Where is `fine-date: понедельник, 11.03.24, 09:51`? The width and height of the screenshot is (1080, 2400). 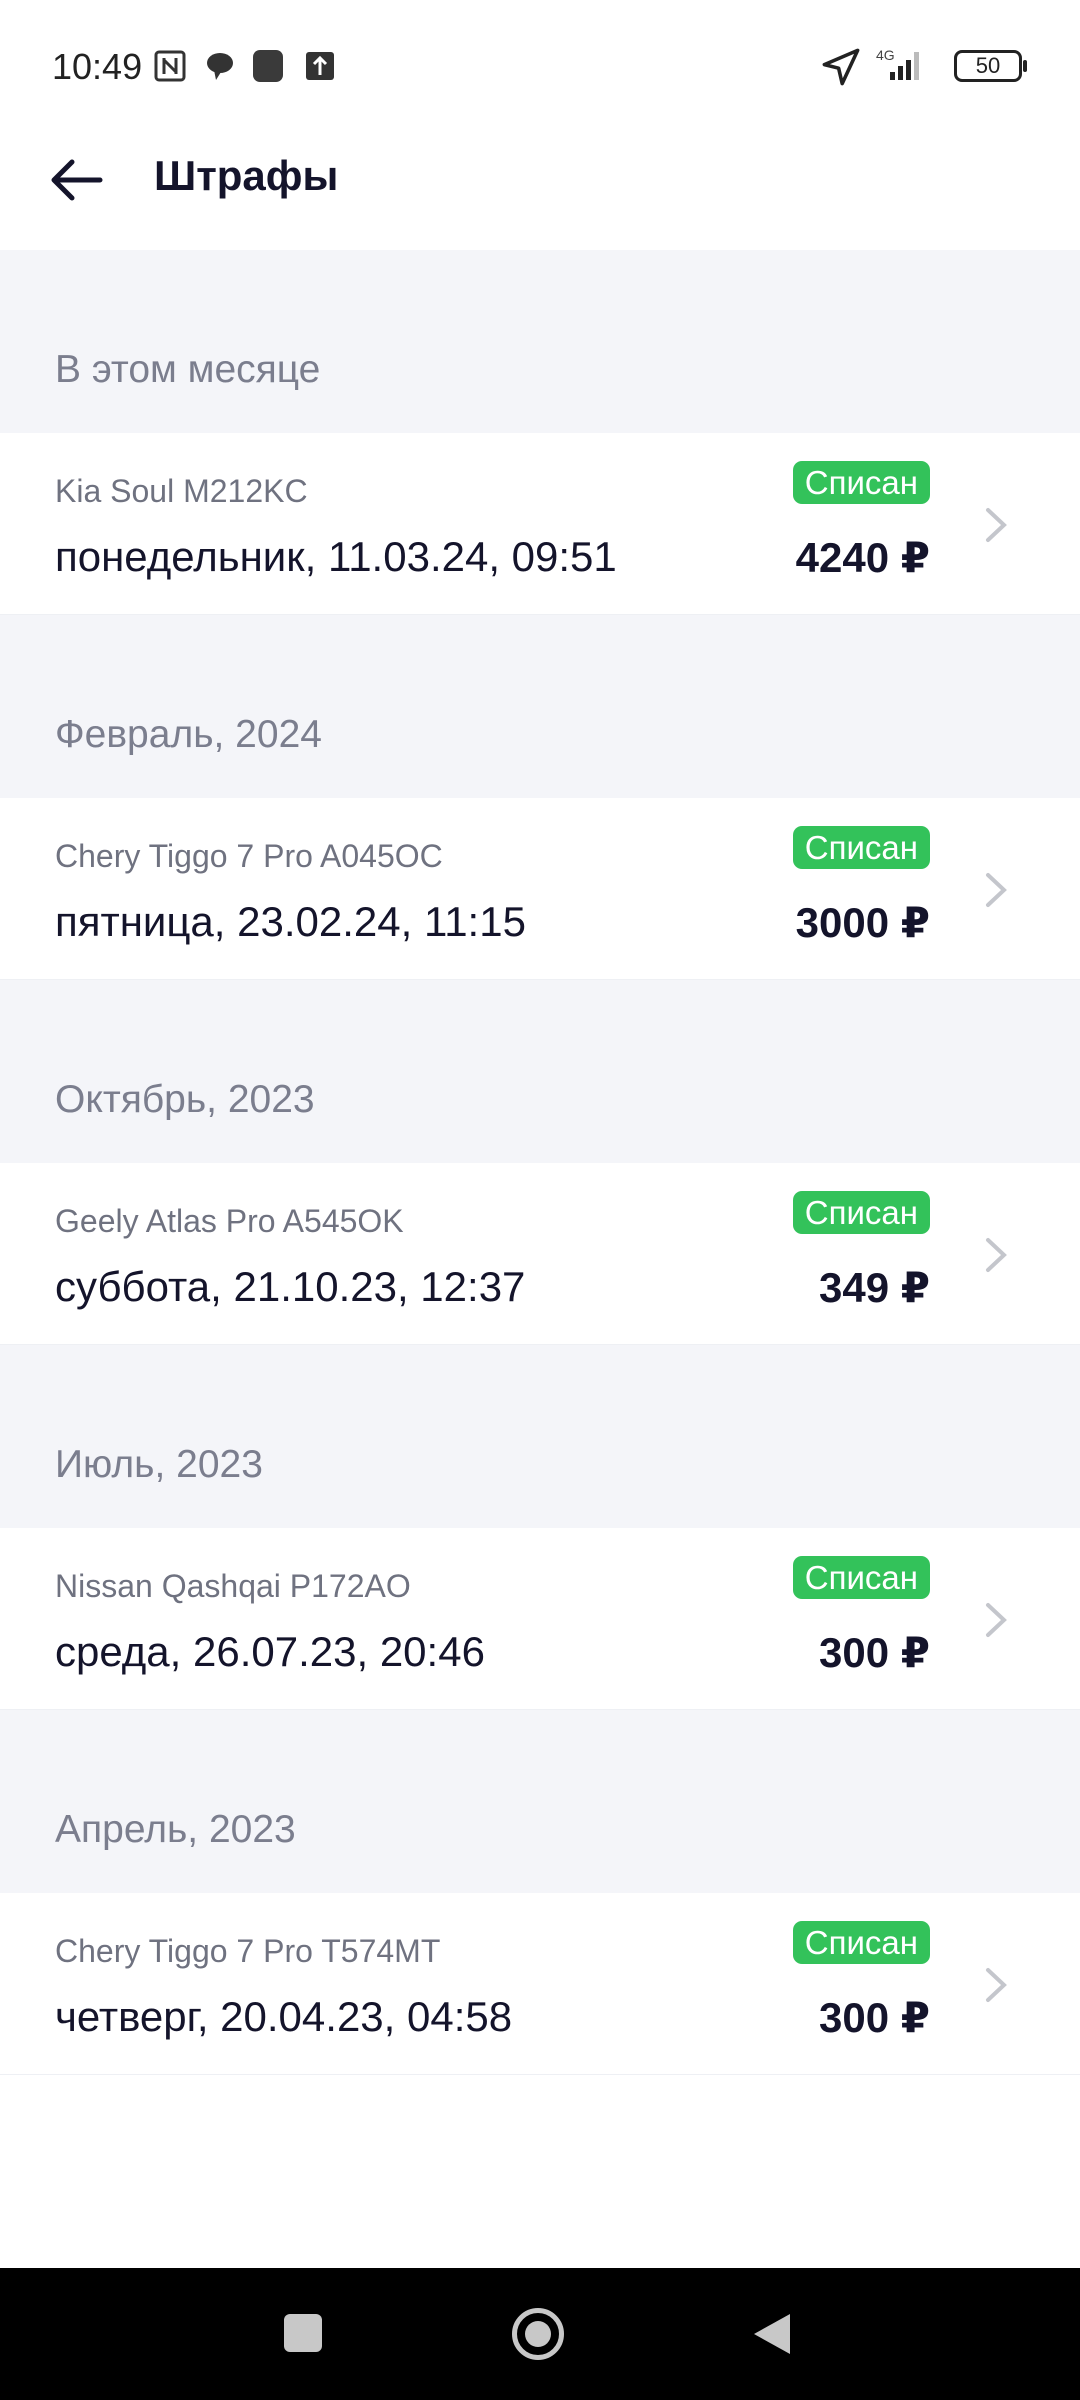
fine-date: понедельник, 11.03.24, 09:51 is located at coordinates (336, 556).